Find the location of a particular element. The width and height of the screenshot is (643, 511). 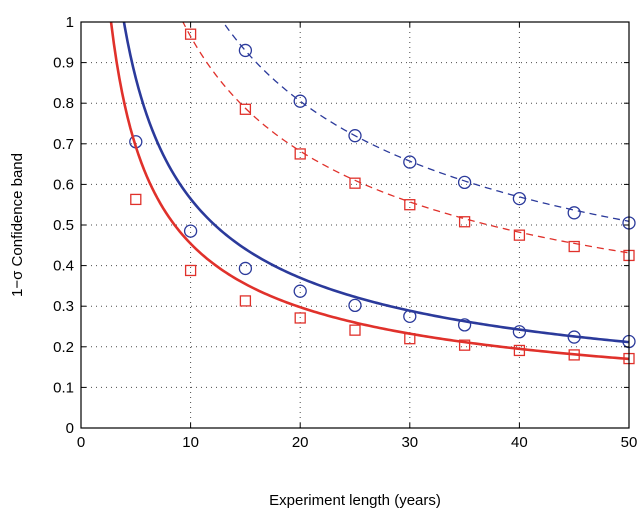

x-tick-label: 40 is located at coordinates (519, 442).